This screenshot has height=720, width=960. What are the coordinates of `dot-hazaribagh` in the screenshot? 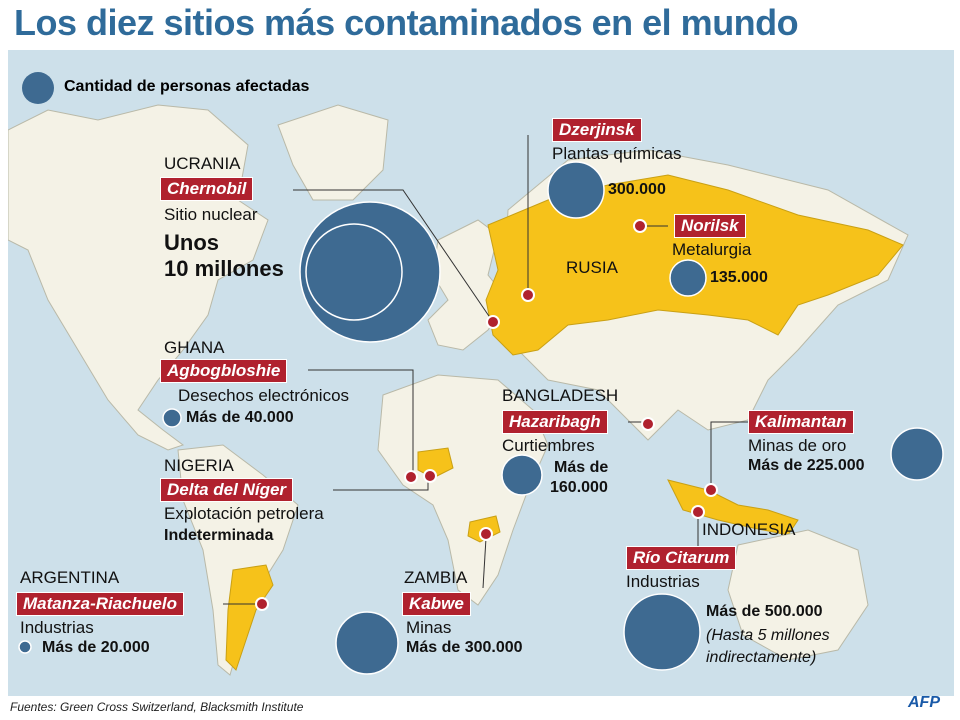 It's located at (648, 424).